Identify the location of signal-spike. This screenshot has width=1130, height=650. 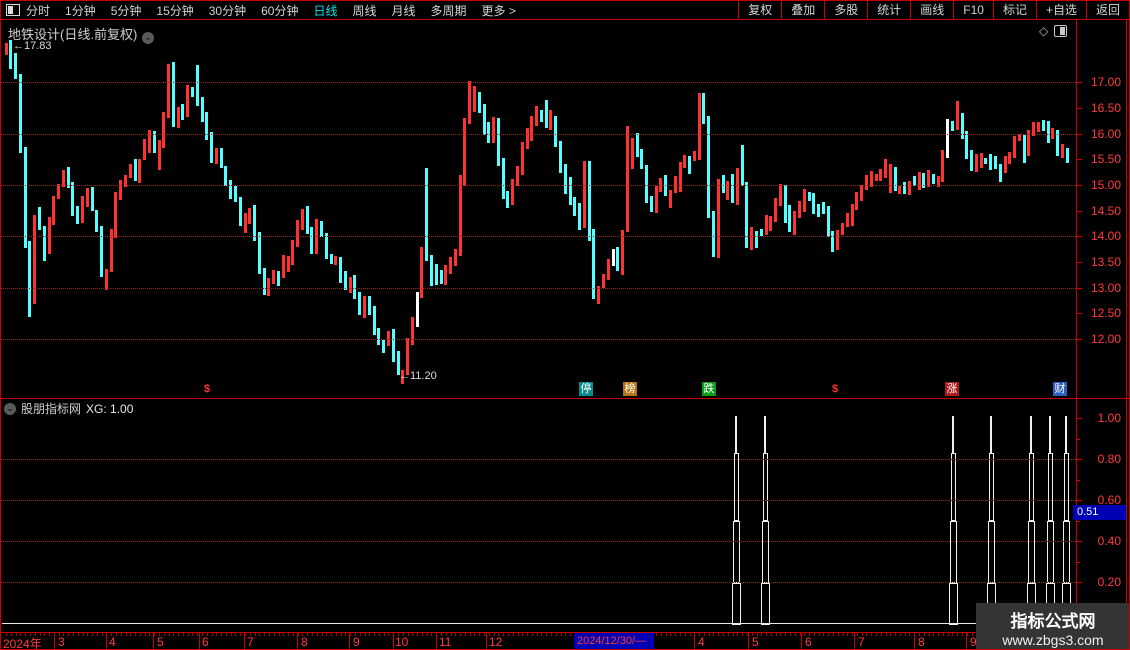
(1066, 434).